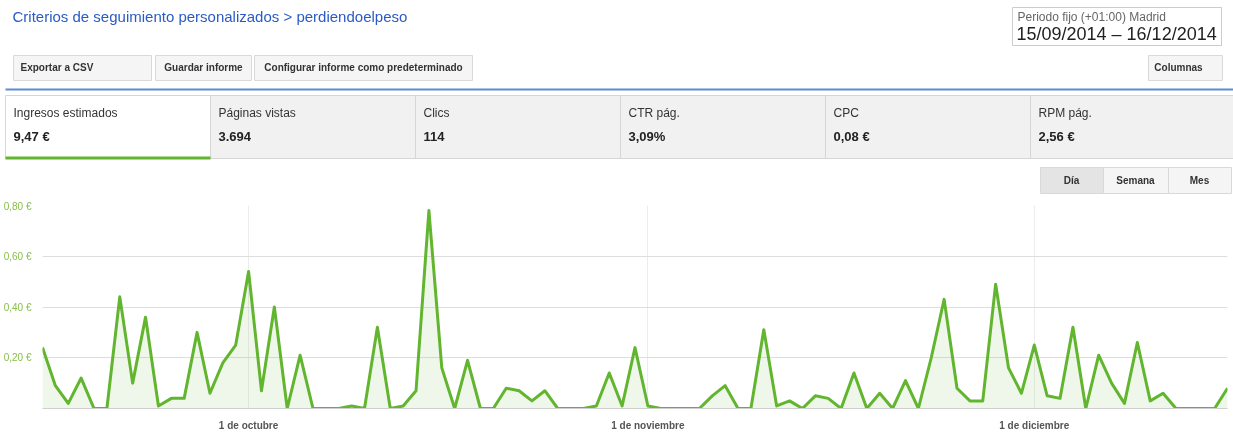 The width and height of the screenshot is (1233, 433). What do you see at coordinates (17, 358) in the screenshot?
I see `y-tick-label: 0,20 €` at bounding box center [17, 358].